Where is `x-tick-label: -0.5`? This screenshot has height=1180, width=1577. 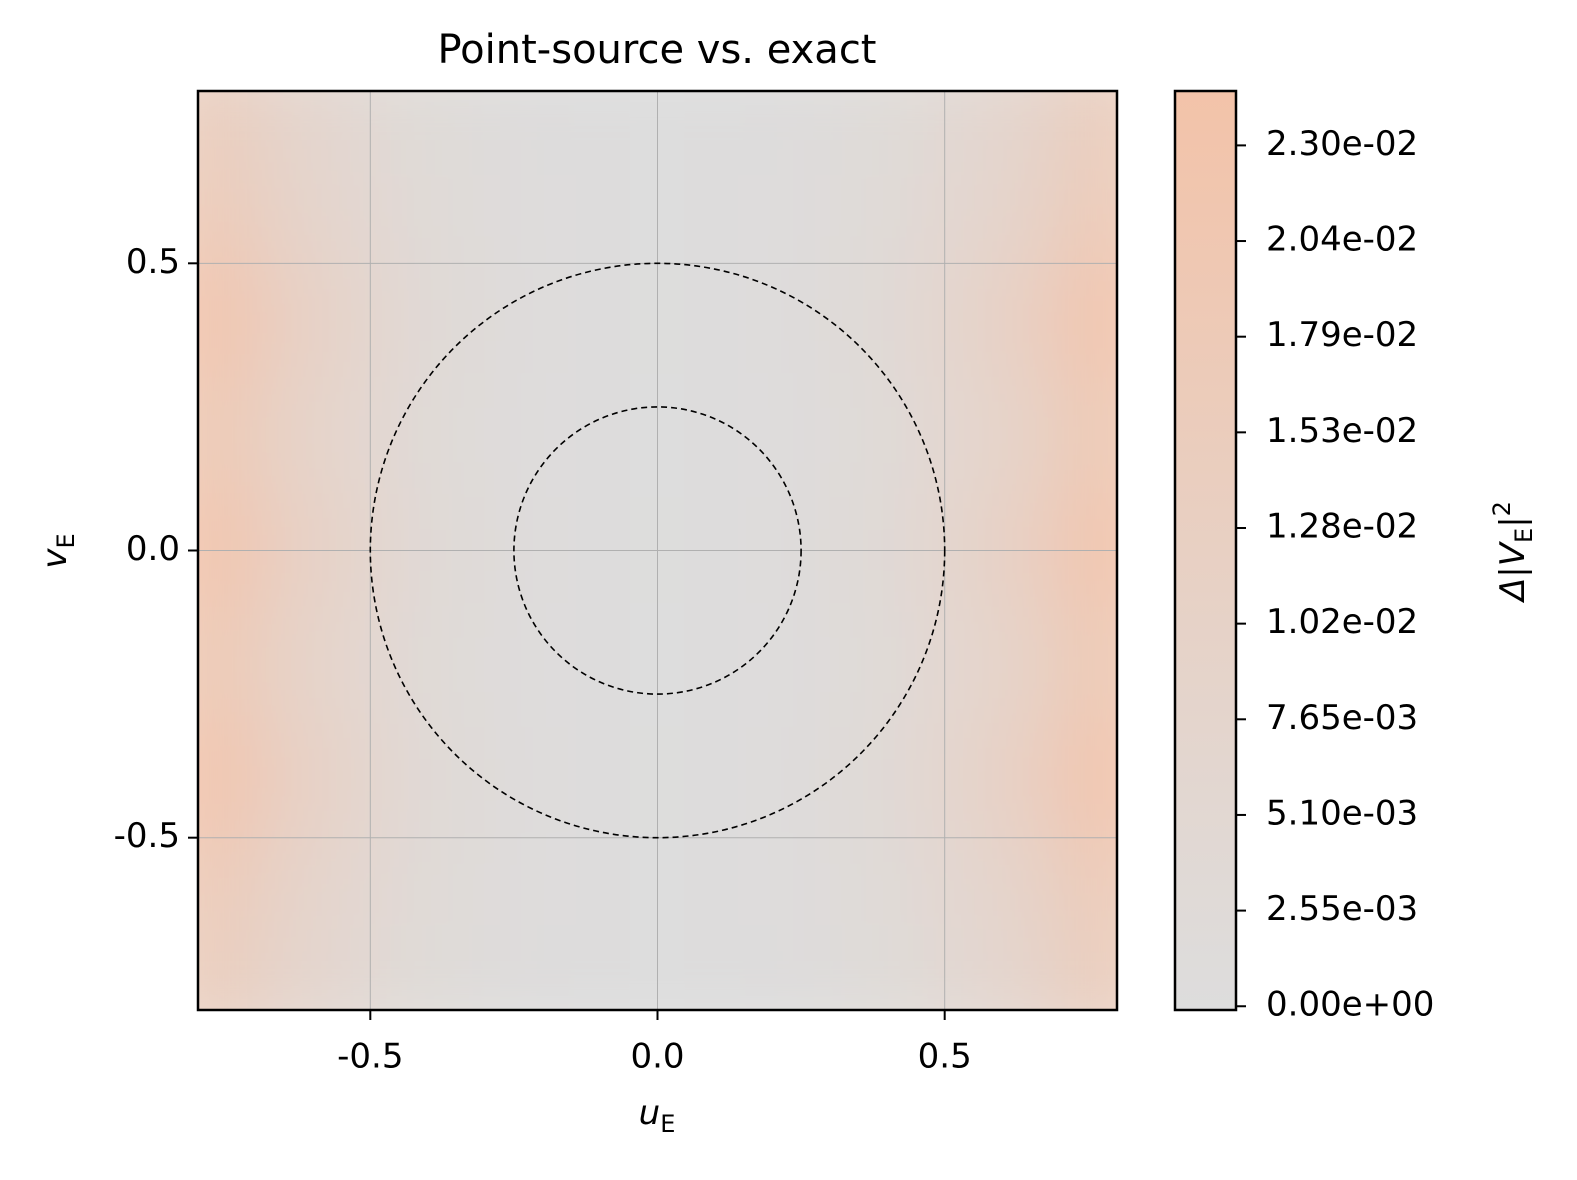
x-tick-label: -0.5 is located at coordinates (370, 1057).